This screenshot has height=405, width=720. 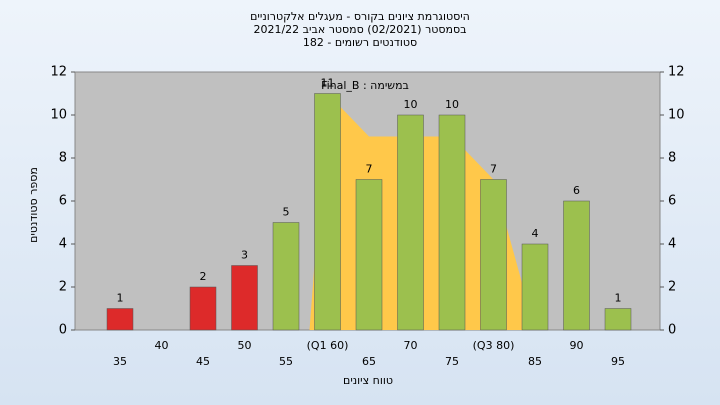 What do you see at coordinates (576, 190) in the screenshot?
I see `data-label: 6` at bounding box center [576, 190].